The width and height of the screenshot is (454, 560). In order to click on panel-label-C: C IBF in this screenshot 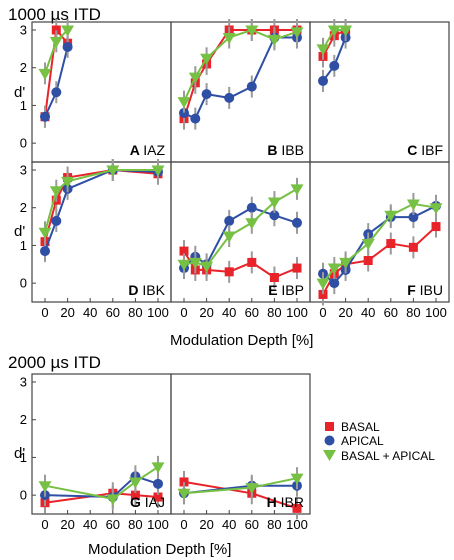, I will do `click(425, 150)`.